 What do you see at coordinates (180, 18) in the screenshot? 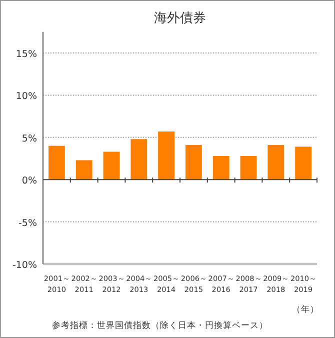
I see `chart-title: 海外債券` at bounding box center [180, 18].